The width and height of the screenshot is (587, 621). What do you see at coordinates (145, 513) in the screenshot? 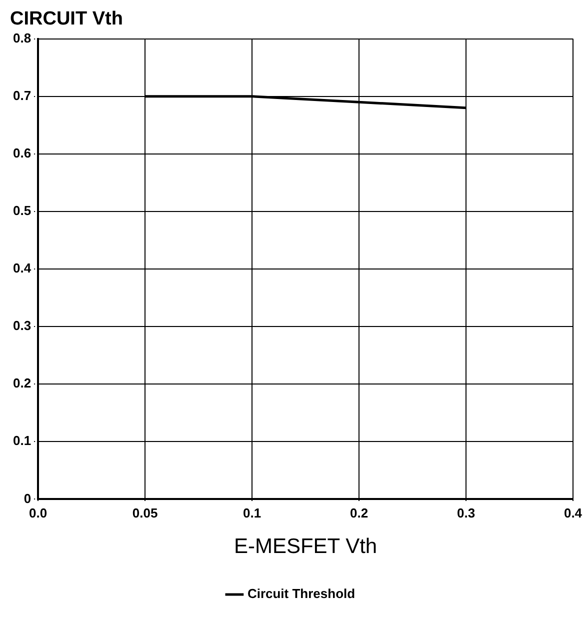
I see `x-tick-label: 0.05` at bounding box center [145, 513].